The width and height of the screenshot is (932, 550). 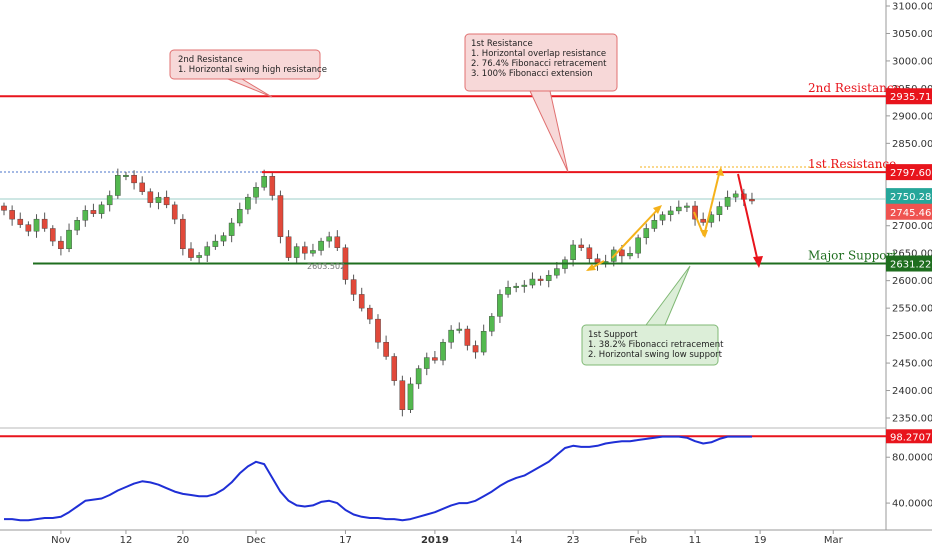 I want to click on level-label: 2nd Resistance, so click(x=854, y=88).